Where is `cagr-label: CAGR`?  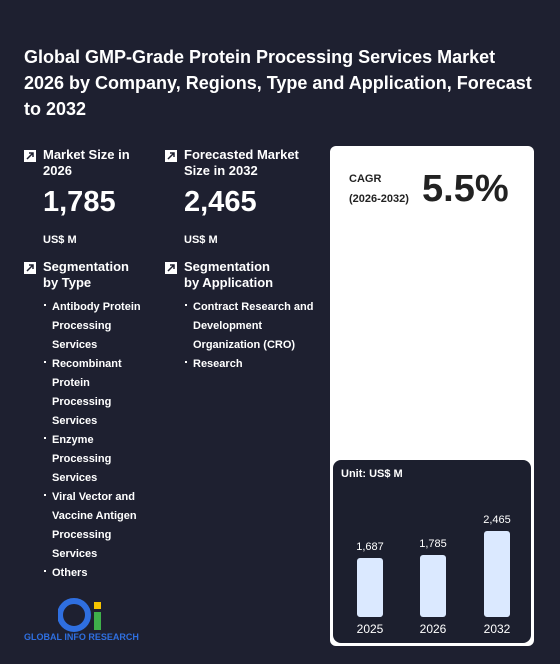 cagr-label: CAGR is located at coordinates (365, 179).